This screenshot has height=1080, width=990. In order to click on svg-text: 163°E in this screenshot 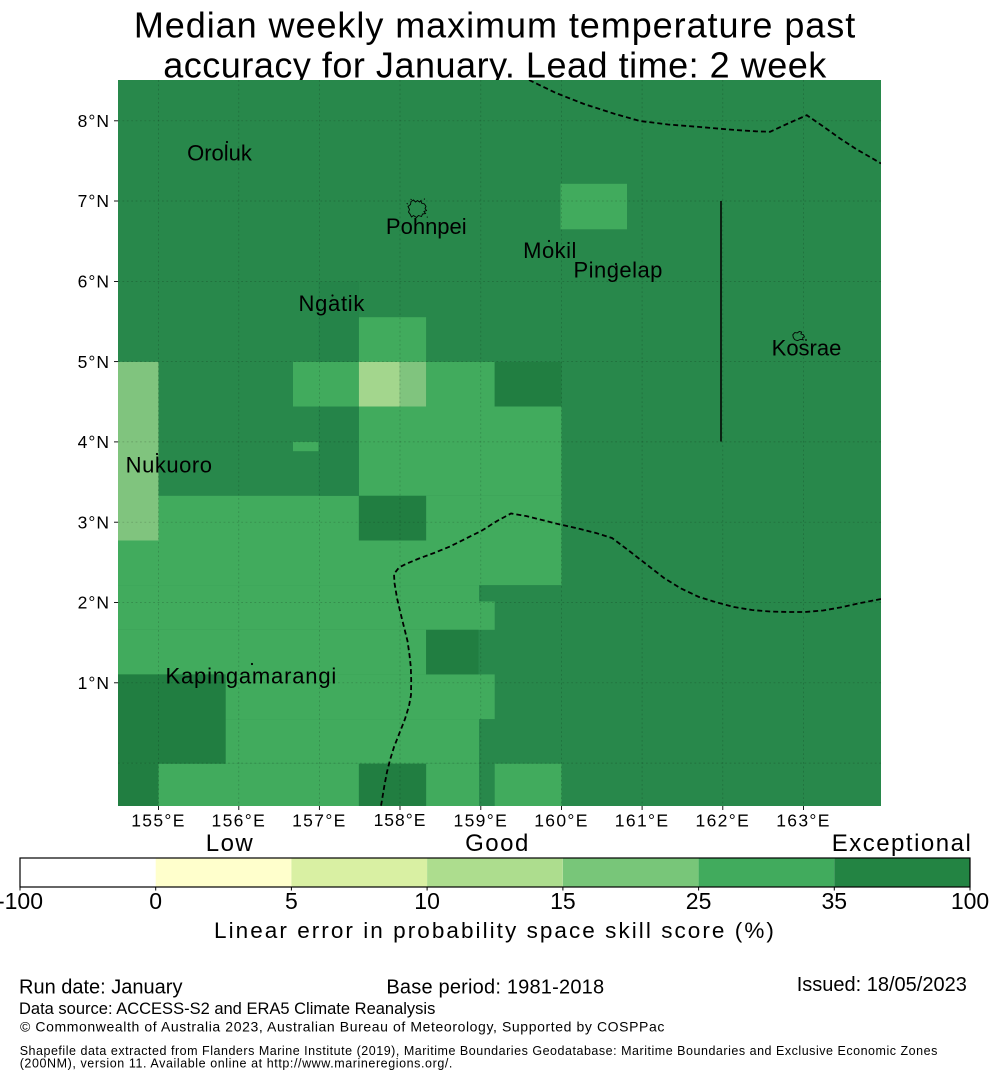, I will do `click(803, 821)`.